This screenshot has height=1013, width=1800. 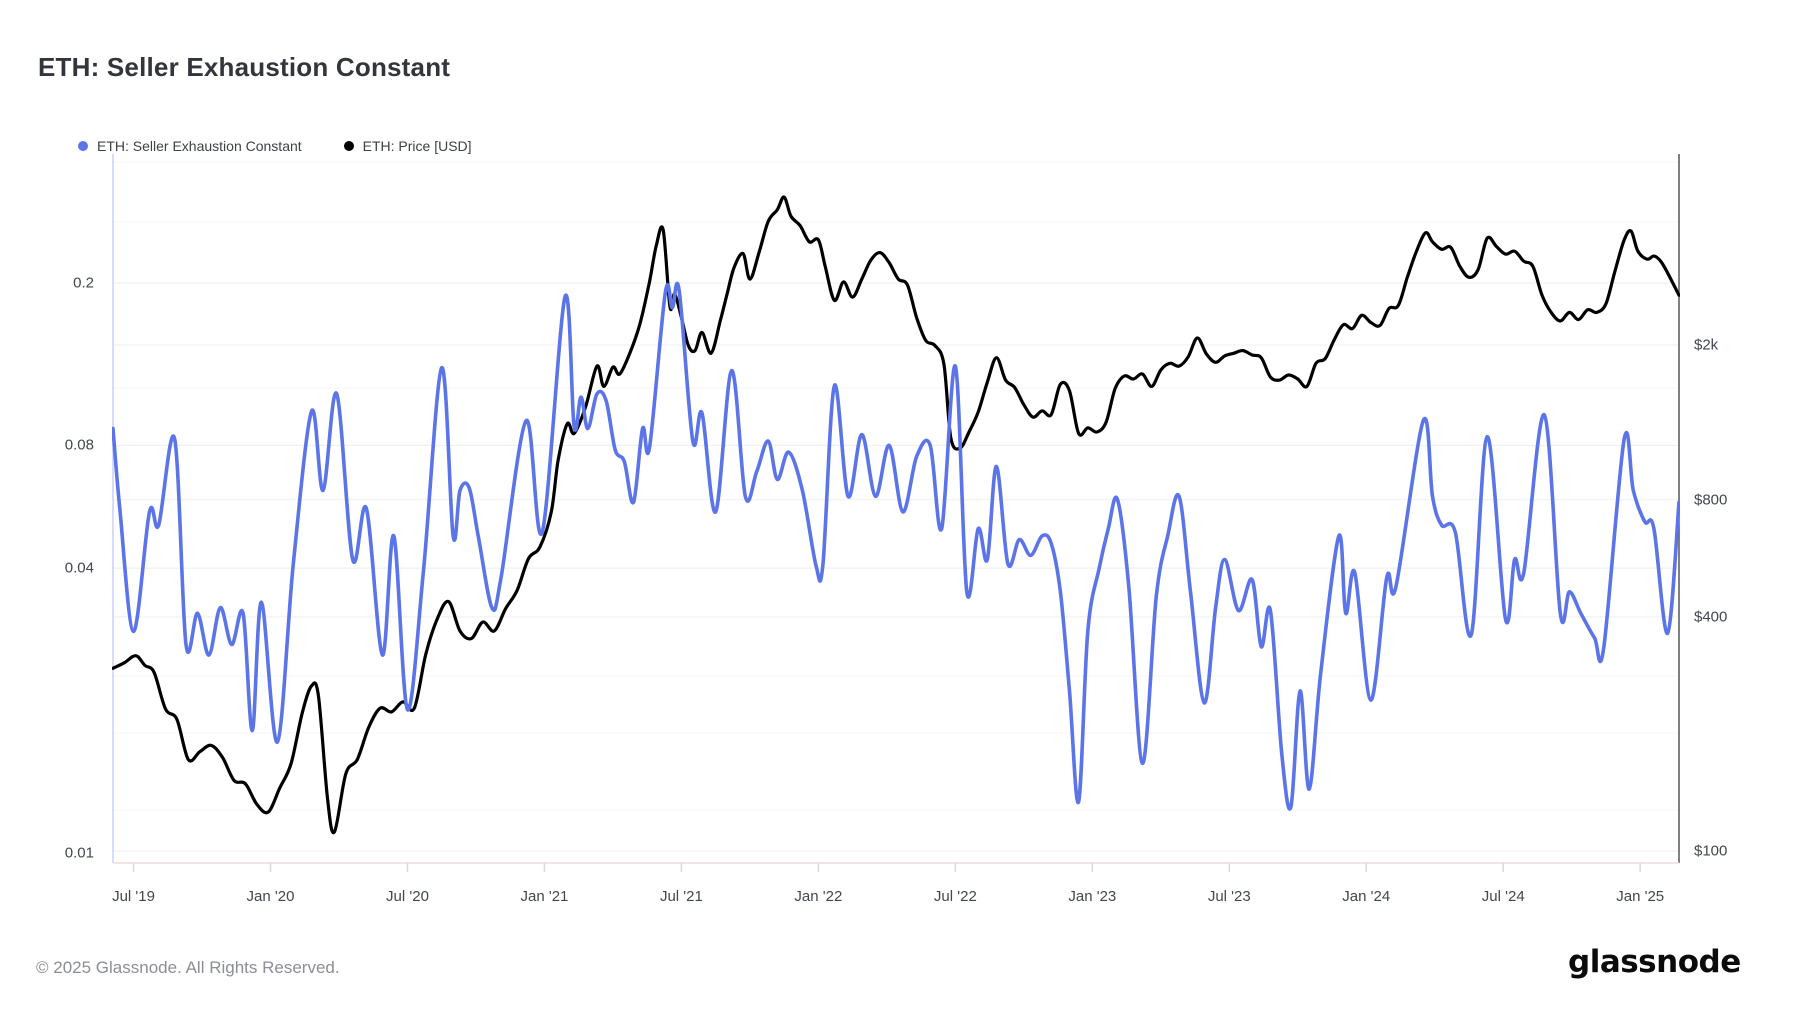 What do you see at coordinates (1711, 851) in the screenshot?
I see `y-right-tick-label: $100` at bounding box center [1711, 851].